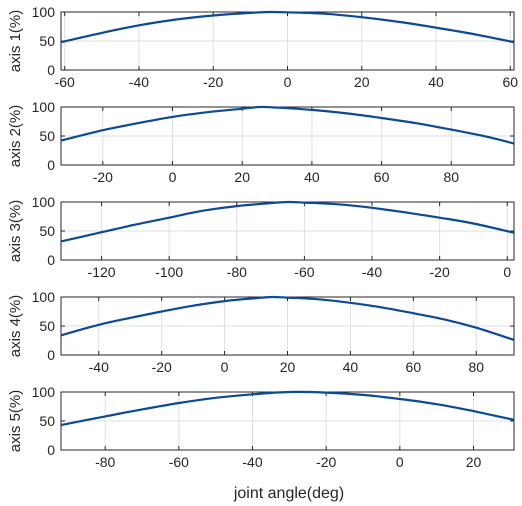 The height and width of the screenshot is (506, 522). Describe the element at coordinates (15, 41) in the screenshot. I see `y-axis-label-1: axis 1(%)` at that location.